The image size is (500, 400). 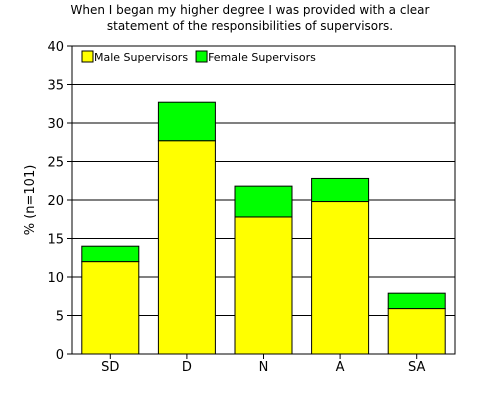 What do you see at coordinates (187, 367) in the screenshot?
I see `x-tick-label: D` at bounding box center [187, 367].